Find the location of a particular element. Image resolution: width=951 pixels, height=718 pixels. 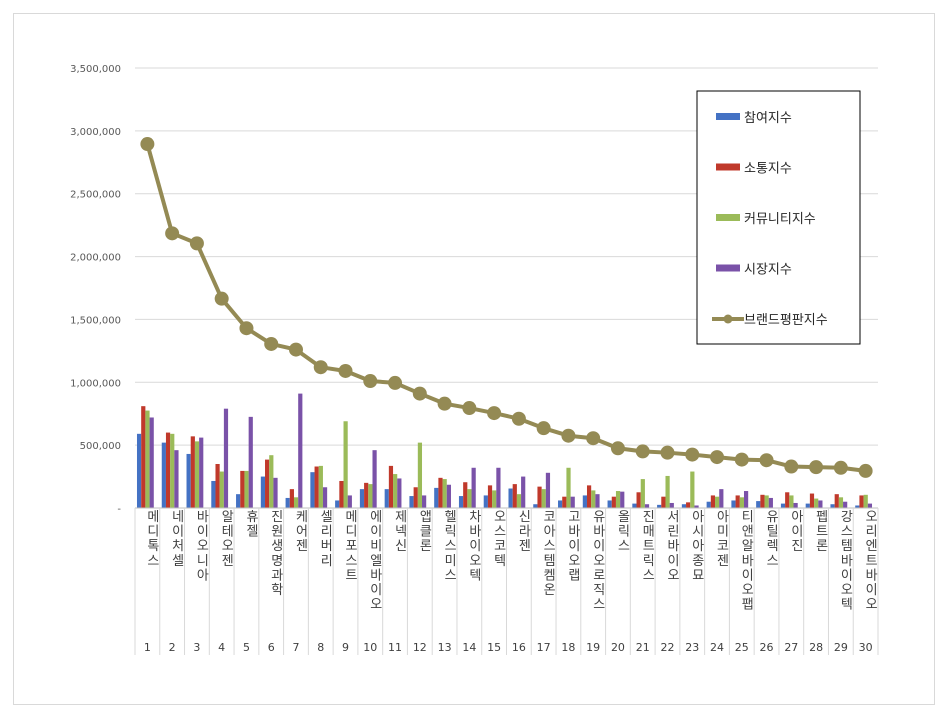

category-label-char: 메 is located at coordinates (153, 517).